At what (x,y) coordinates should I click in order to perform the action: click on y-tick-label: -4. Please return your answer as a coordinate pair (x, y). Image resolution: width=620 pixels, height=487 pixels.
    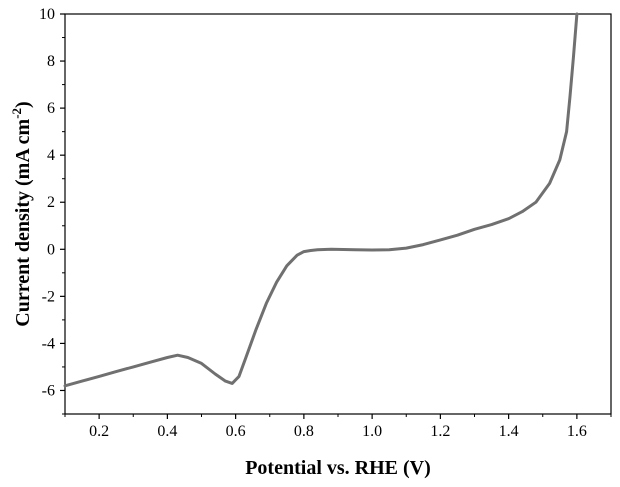
    Looking at the image, I should click on (48, 343).